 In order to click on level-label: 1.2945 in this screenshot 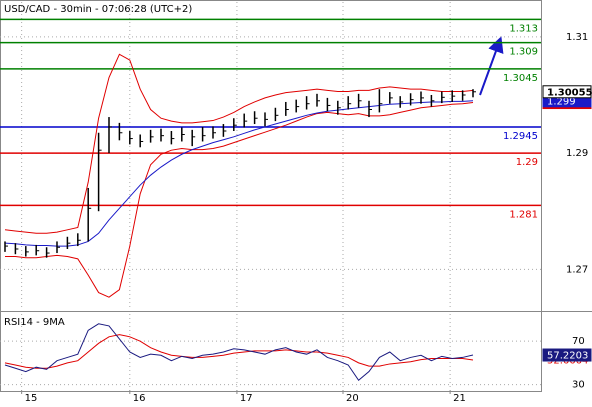, I will do `click(520, 136)`.